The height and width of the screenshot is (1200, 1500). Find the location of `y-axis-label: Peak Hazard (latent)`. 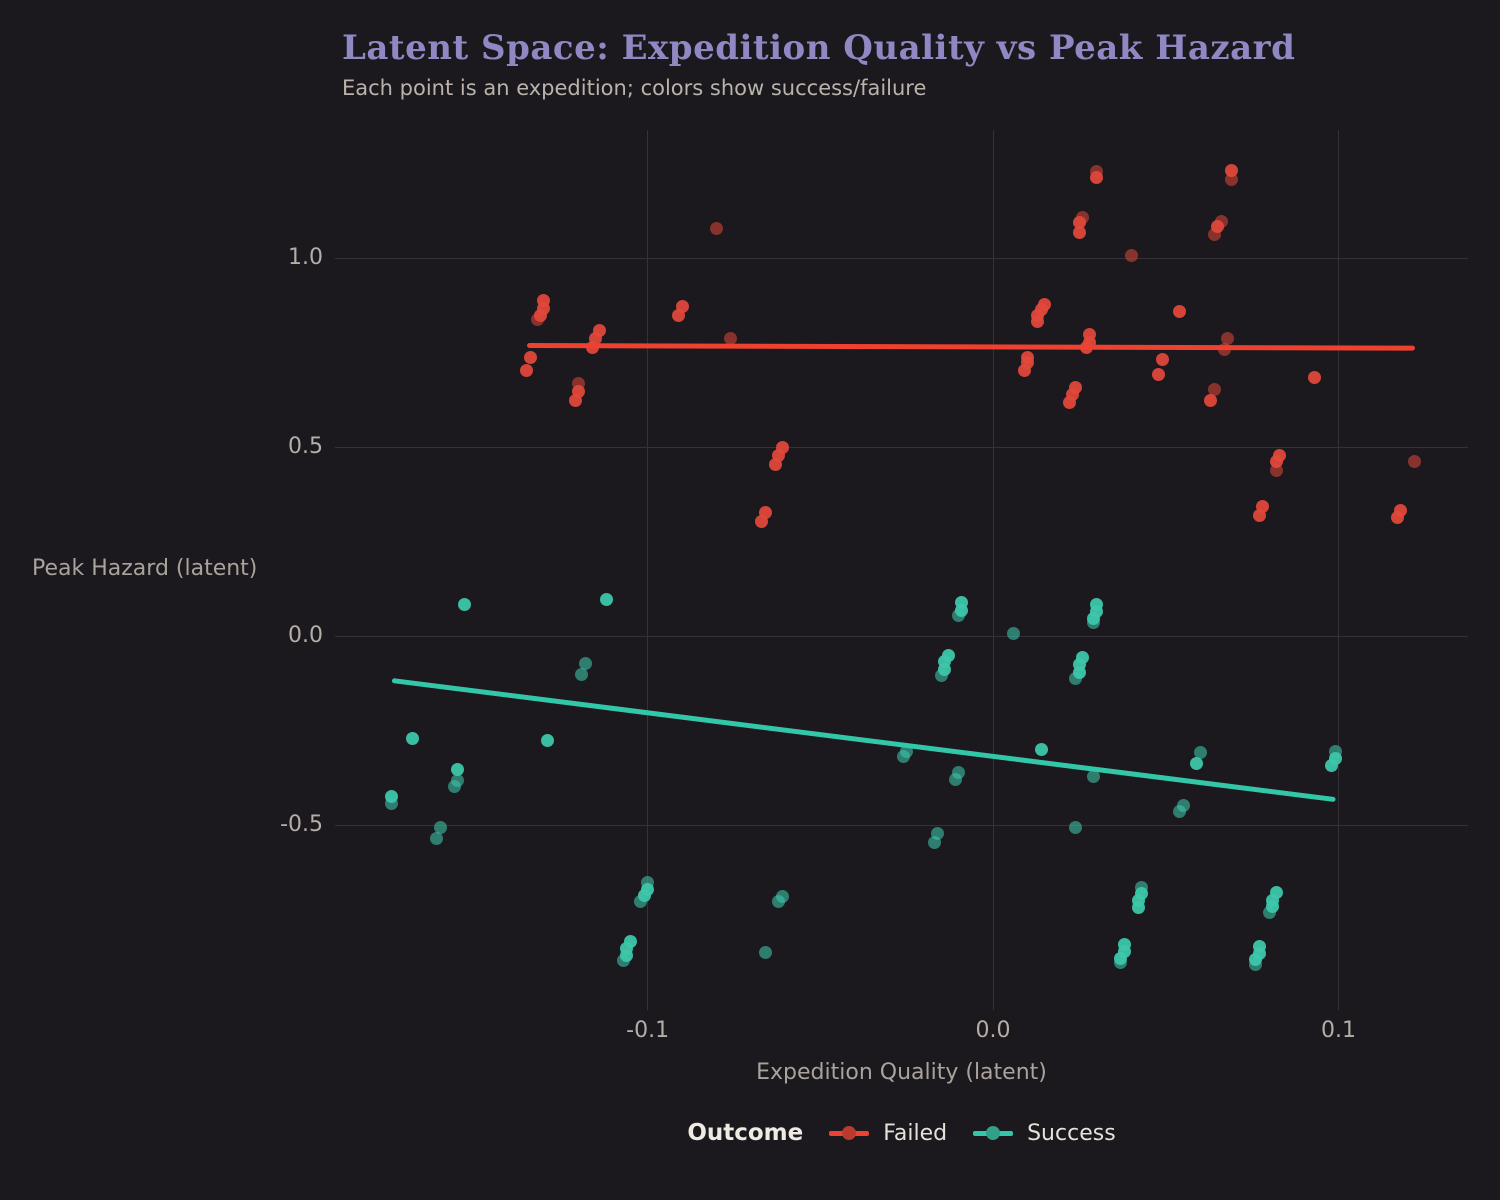

y-axis-label: Peak Hazard (latent) is located at coordinates (145, 568).